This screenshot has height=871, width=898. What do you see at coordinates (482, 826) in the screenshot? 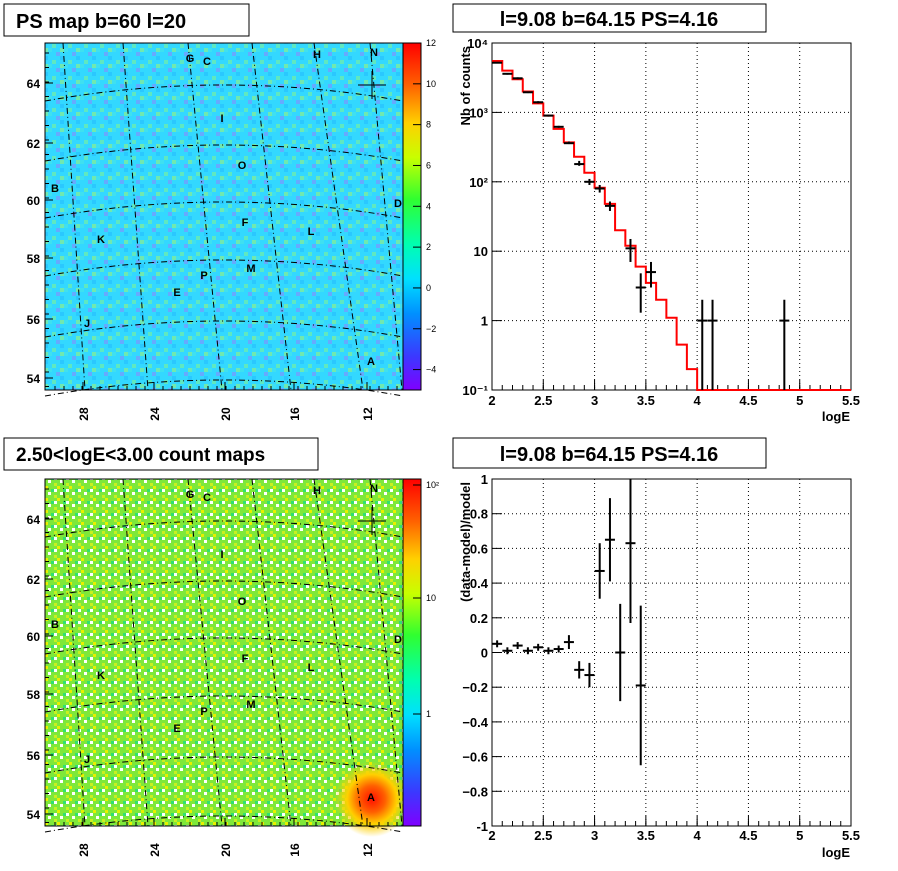
I see `y-tick-label: -1` at bounding box center [482, 826].